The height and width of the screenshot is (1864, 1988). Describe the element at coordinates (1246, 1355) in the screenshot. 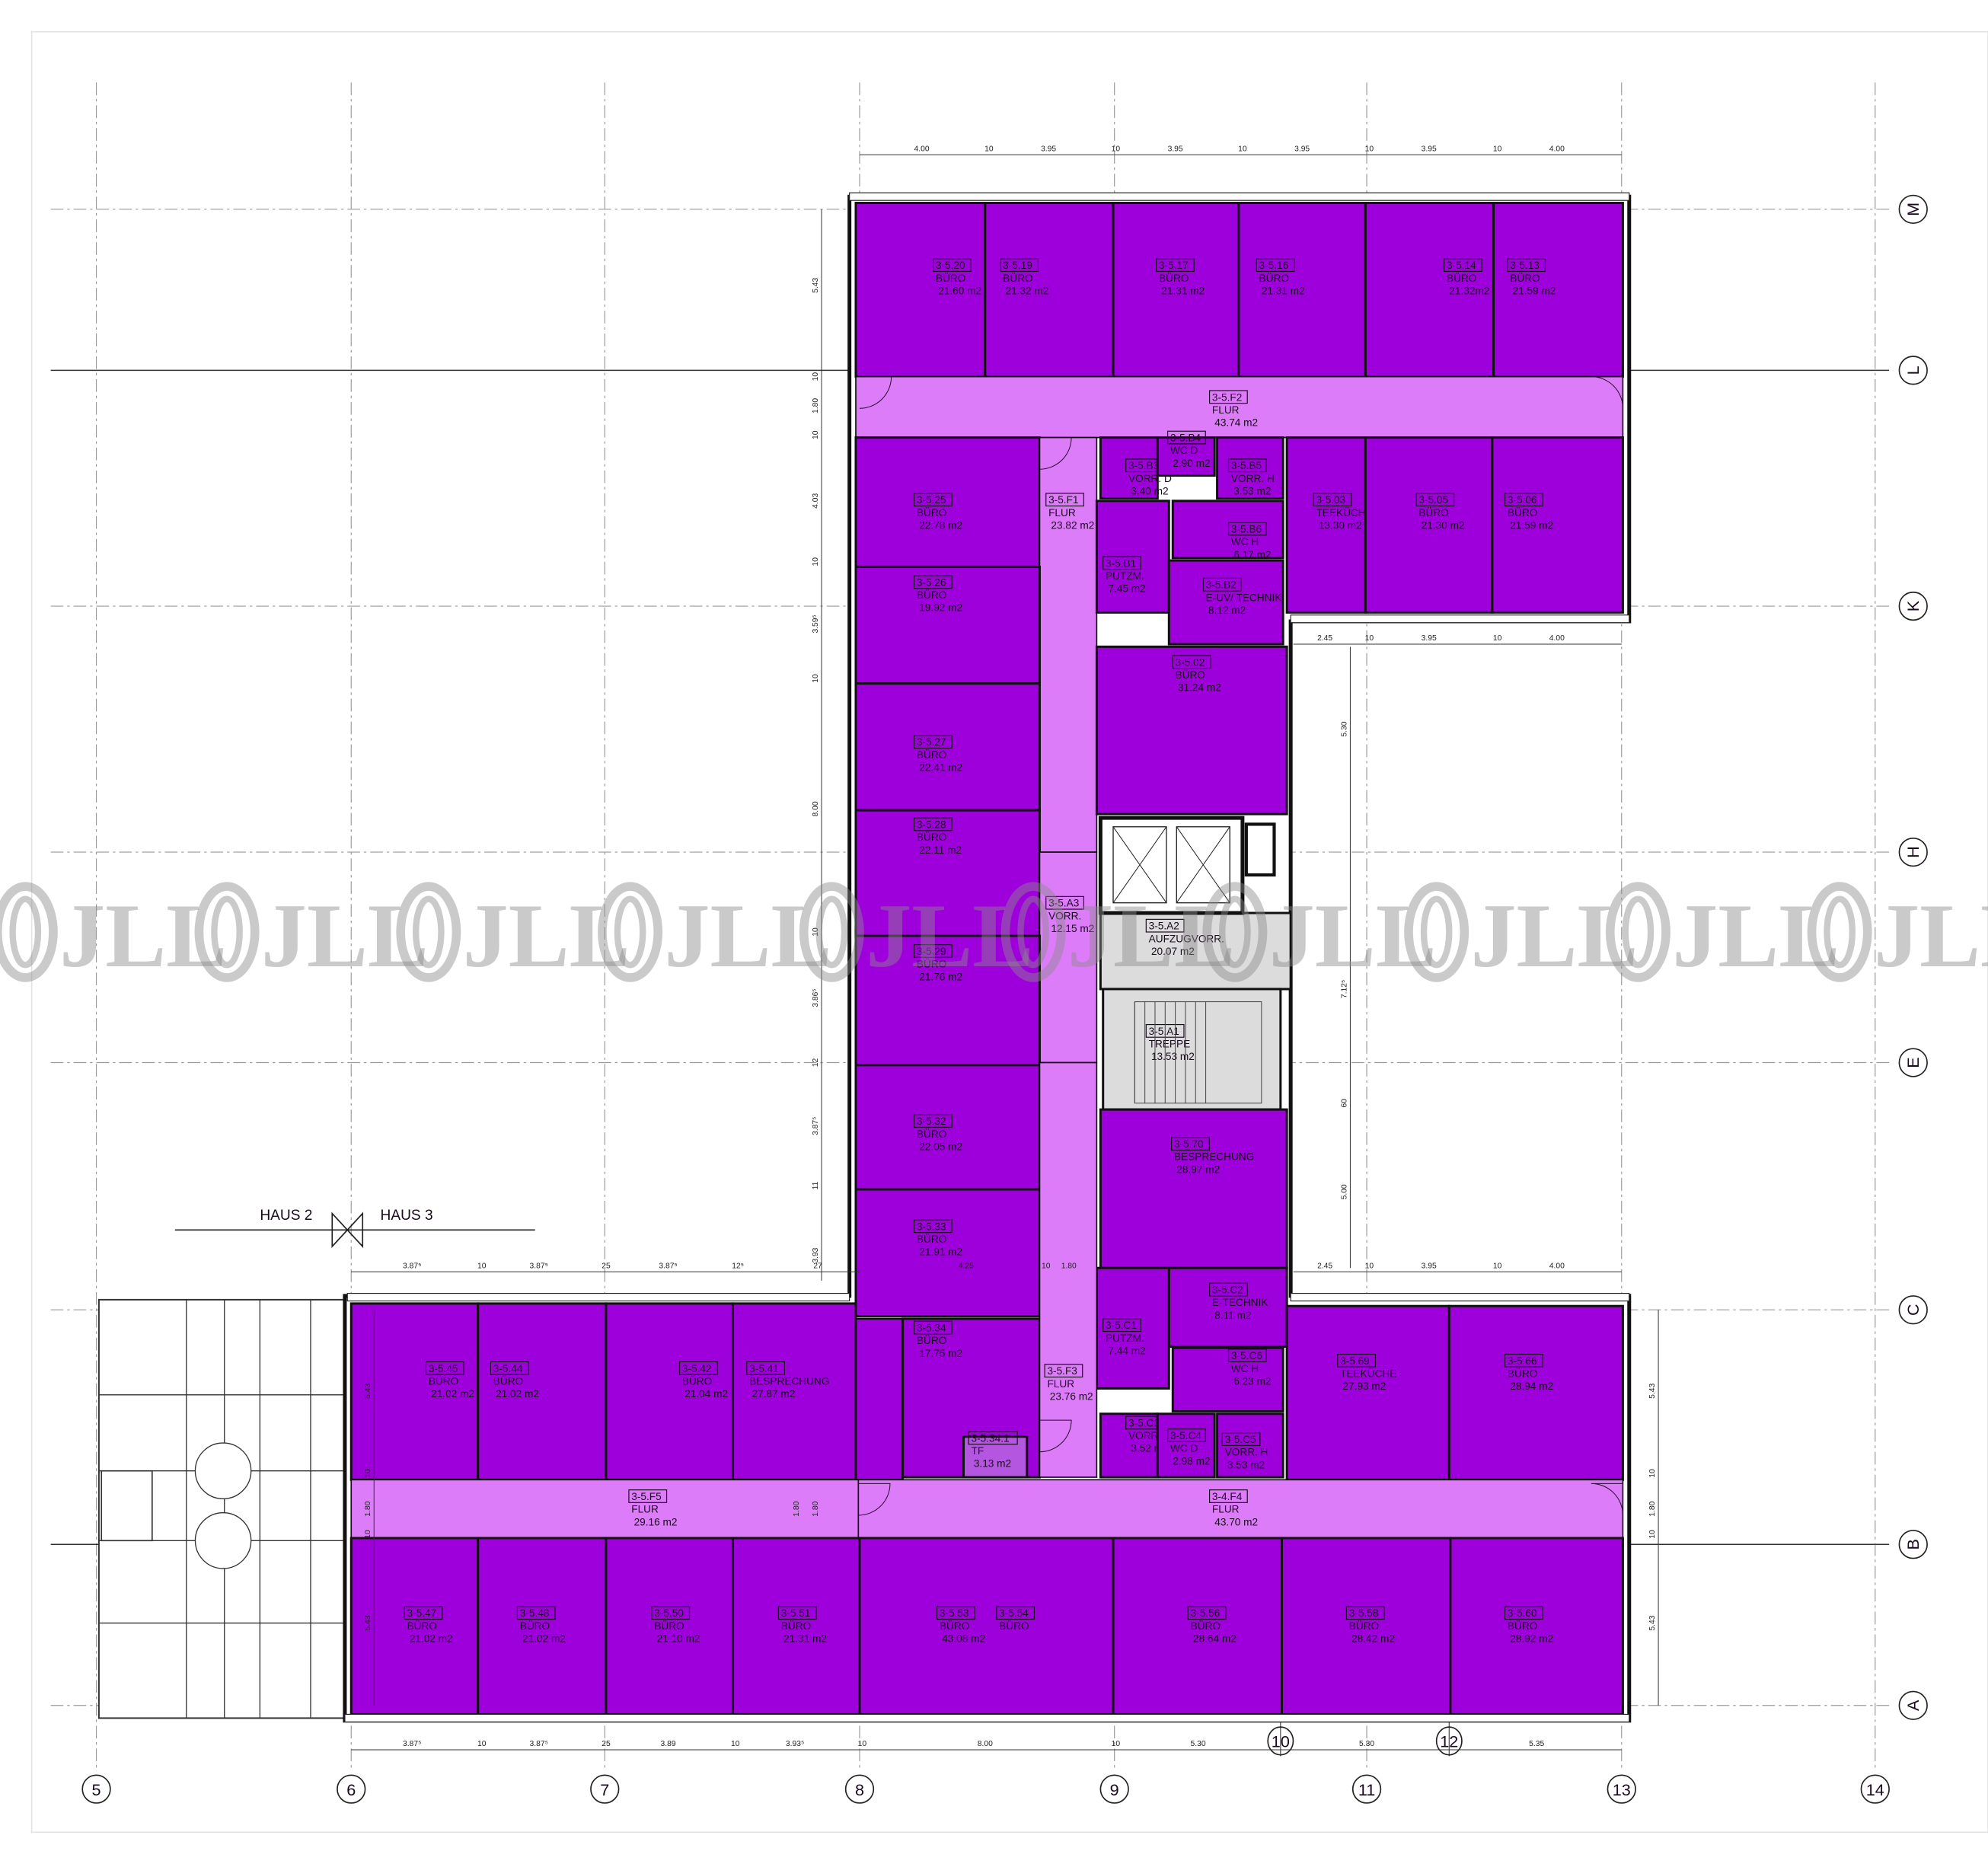

I see `room-id: 3-5.C6` at that location.